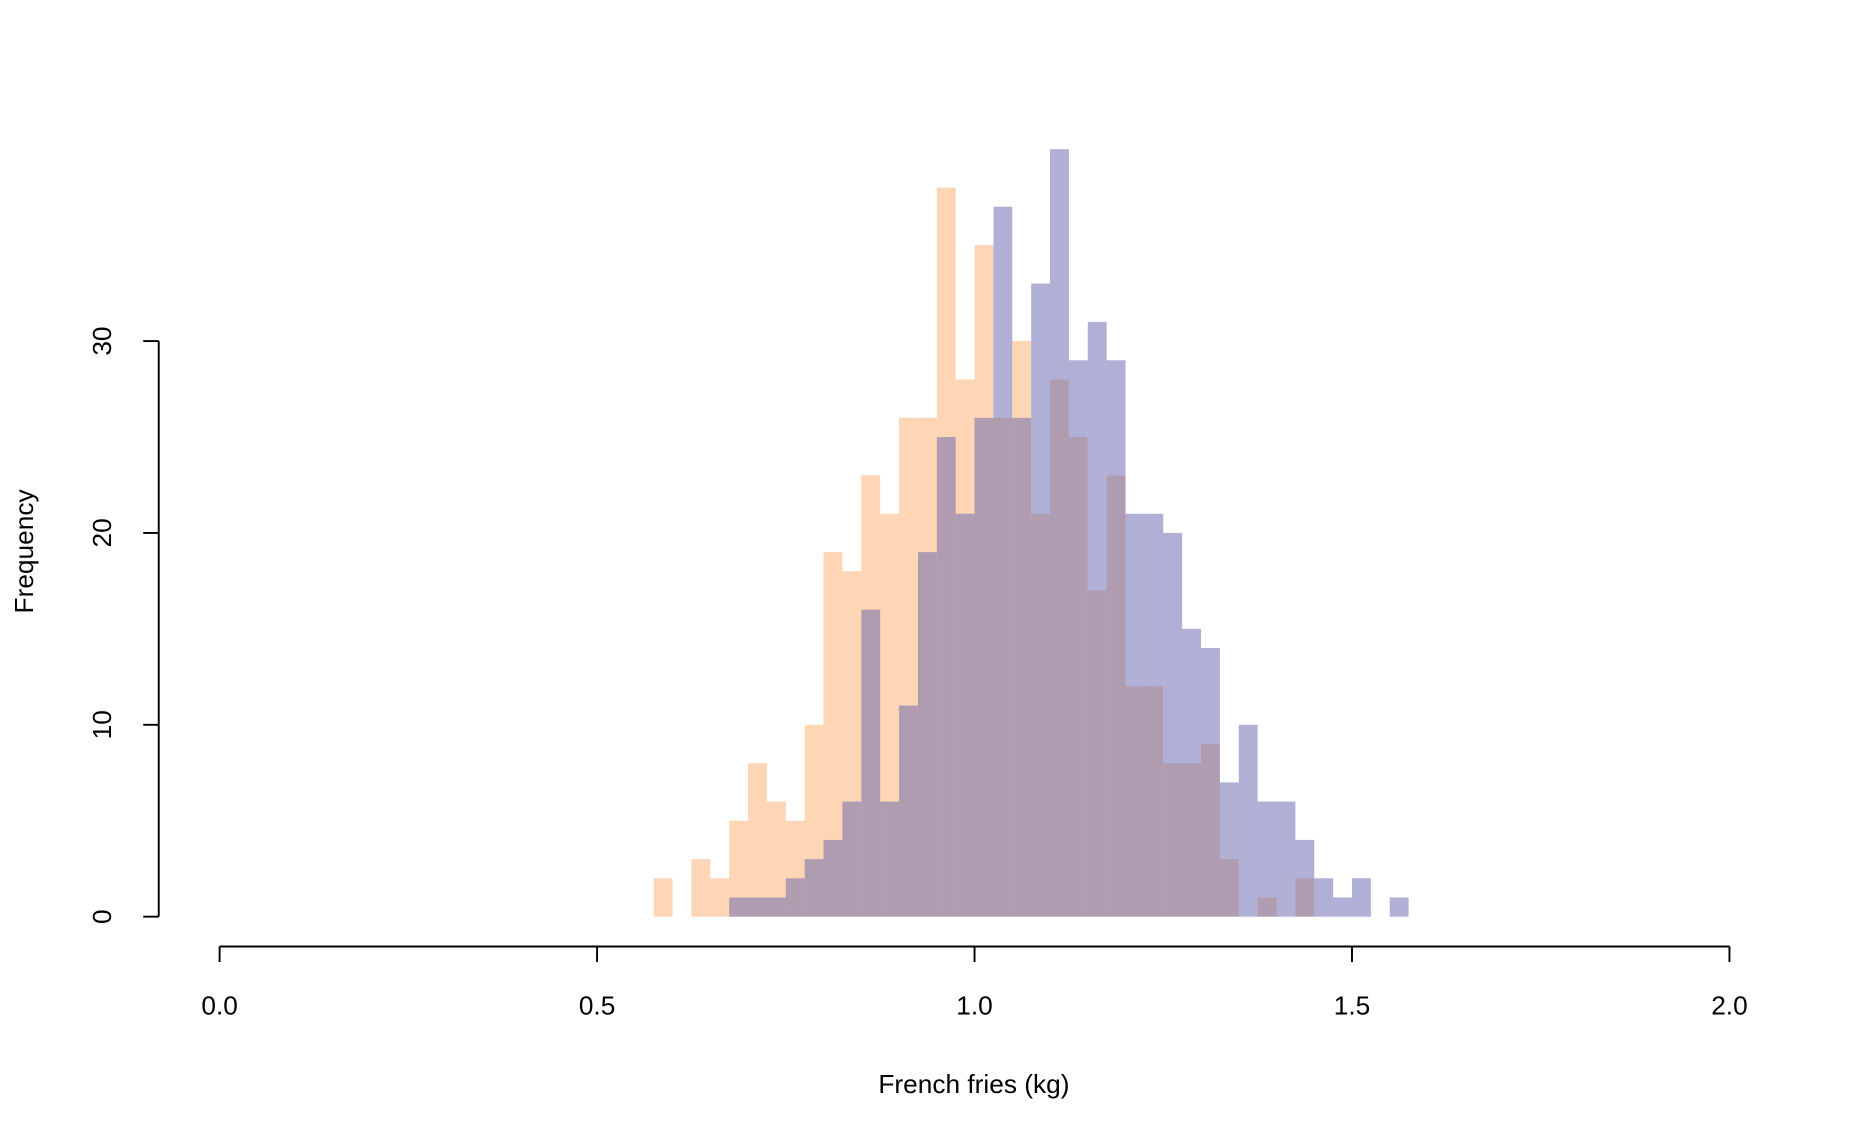 The height and width of the screenshot is (1132, 1850). Describe the element at coordinates (973, 1084) in the screenshot. I see `x-axis-label: French fries (kg)` at that location.